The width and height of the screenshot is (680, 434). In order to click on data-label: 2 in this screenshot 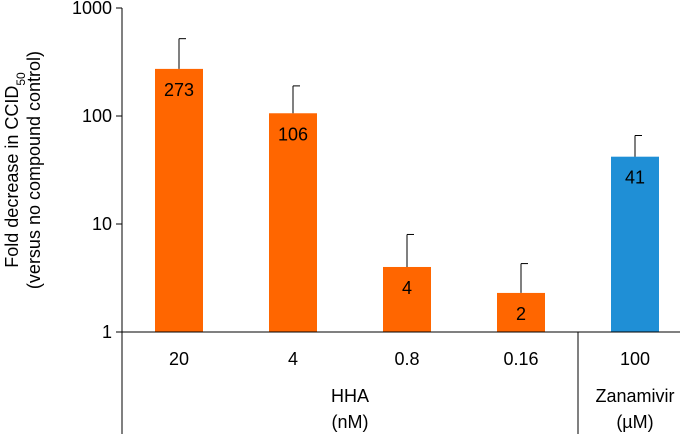, I will do `click(521, 314)`.